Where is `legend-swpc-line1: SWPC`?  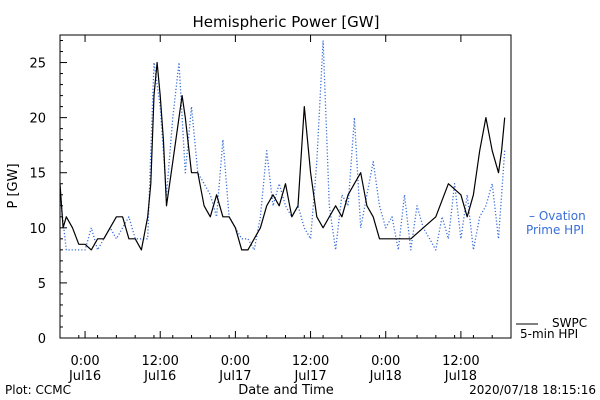
legend-swpc-line1: SWPC is located at coordinates (569, 323).